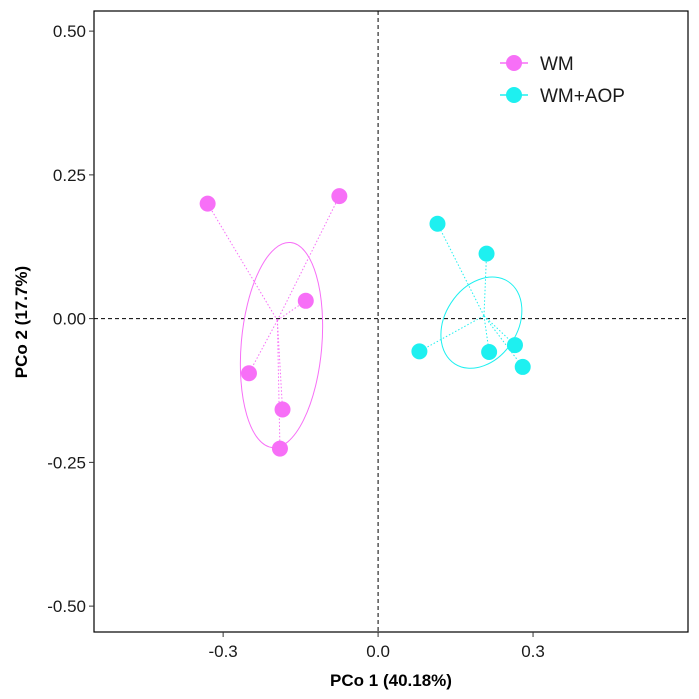 This screenshot has width=699, height=699. What do you see at coordinates (391, 680) in the screenshot?
I see `x-axis-title: PCo 1 (40.18%)` at bounding box center [391, 680].